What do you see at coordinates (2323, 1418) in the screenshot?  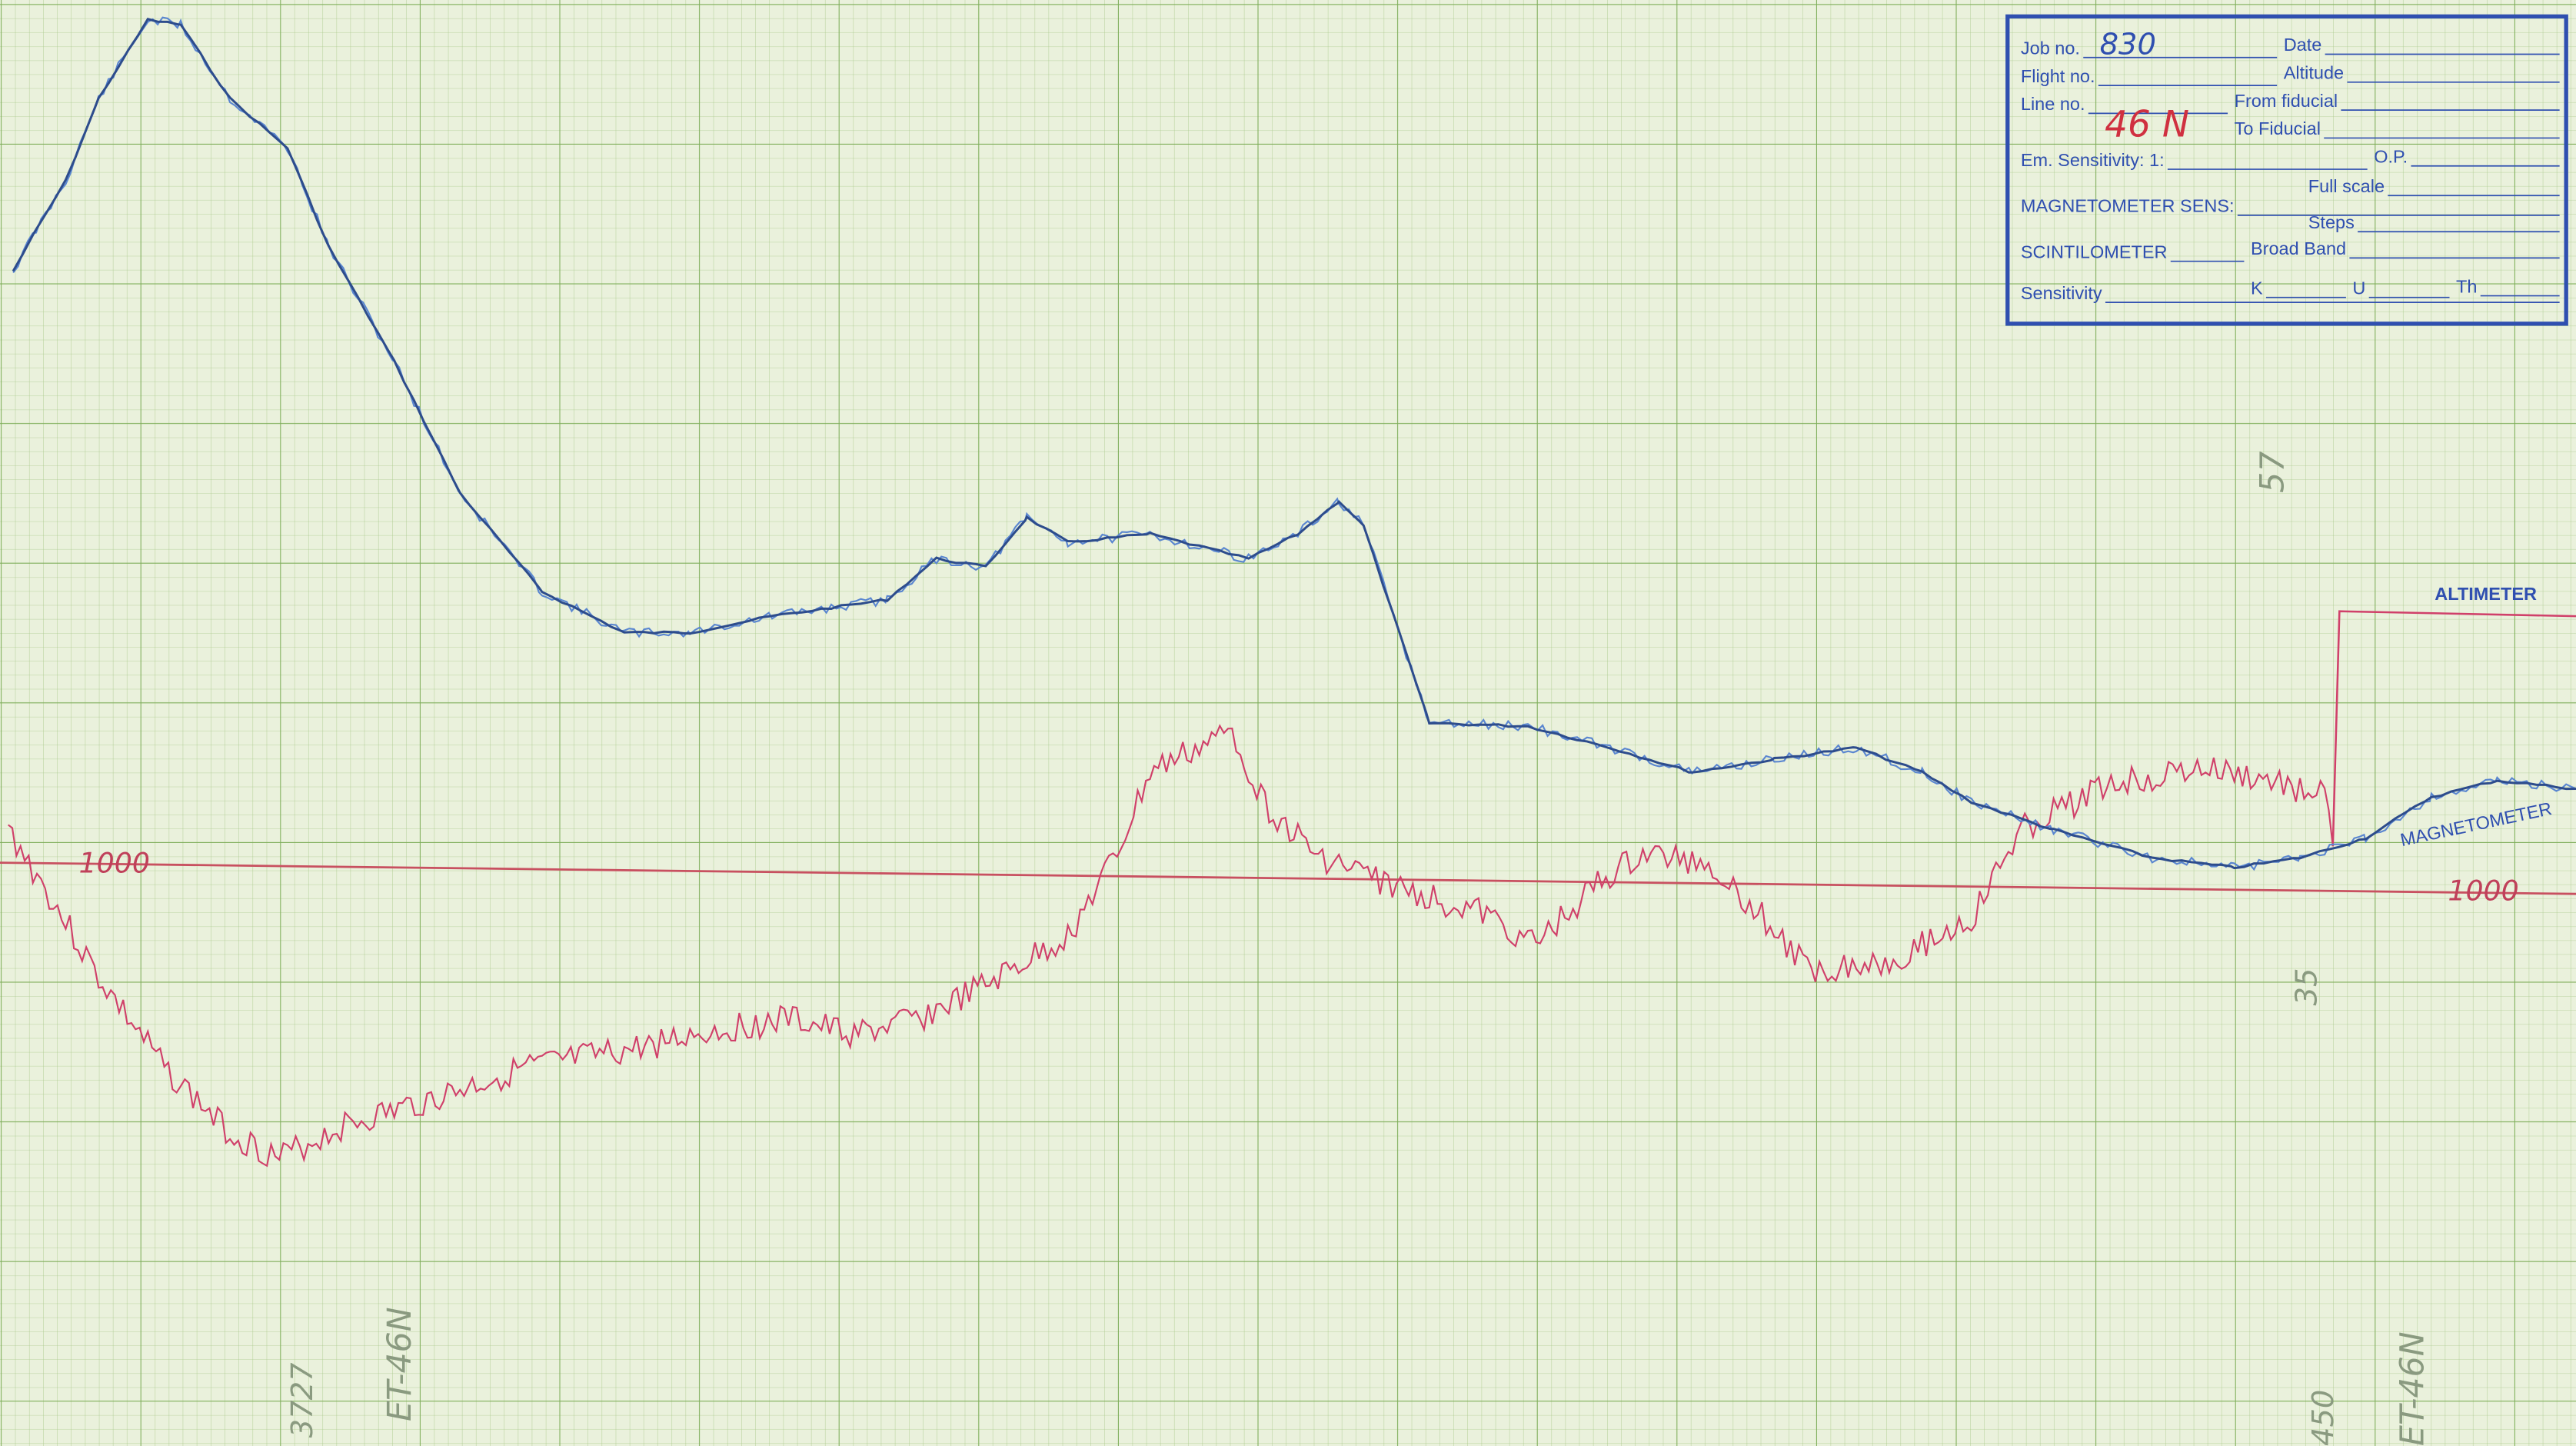 I see `annotation: 450` at bounding box center [2323, 1418].